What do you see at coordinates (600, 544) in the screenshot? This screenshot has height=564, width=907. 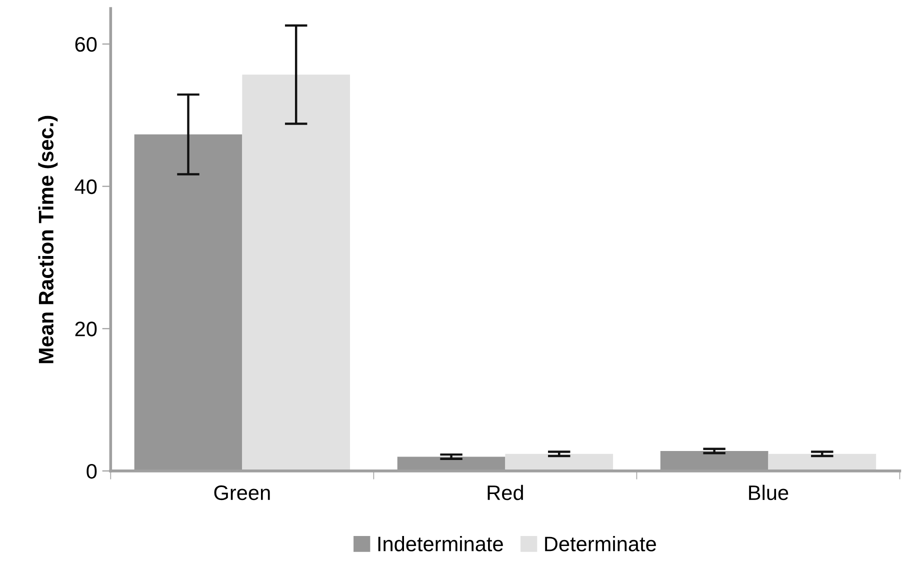 I see `legend-label: Determinate` at bounding box center [600, 544].